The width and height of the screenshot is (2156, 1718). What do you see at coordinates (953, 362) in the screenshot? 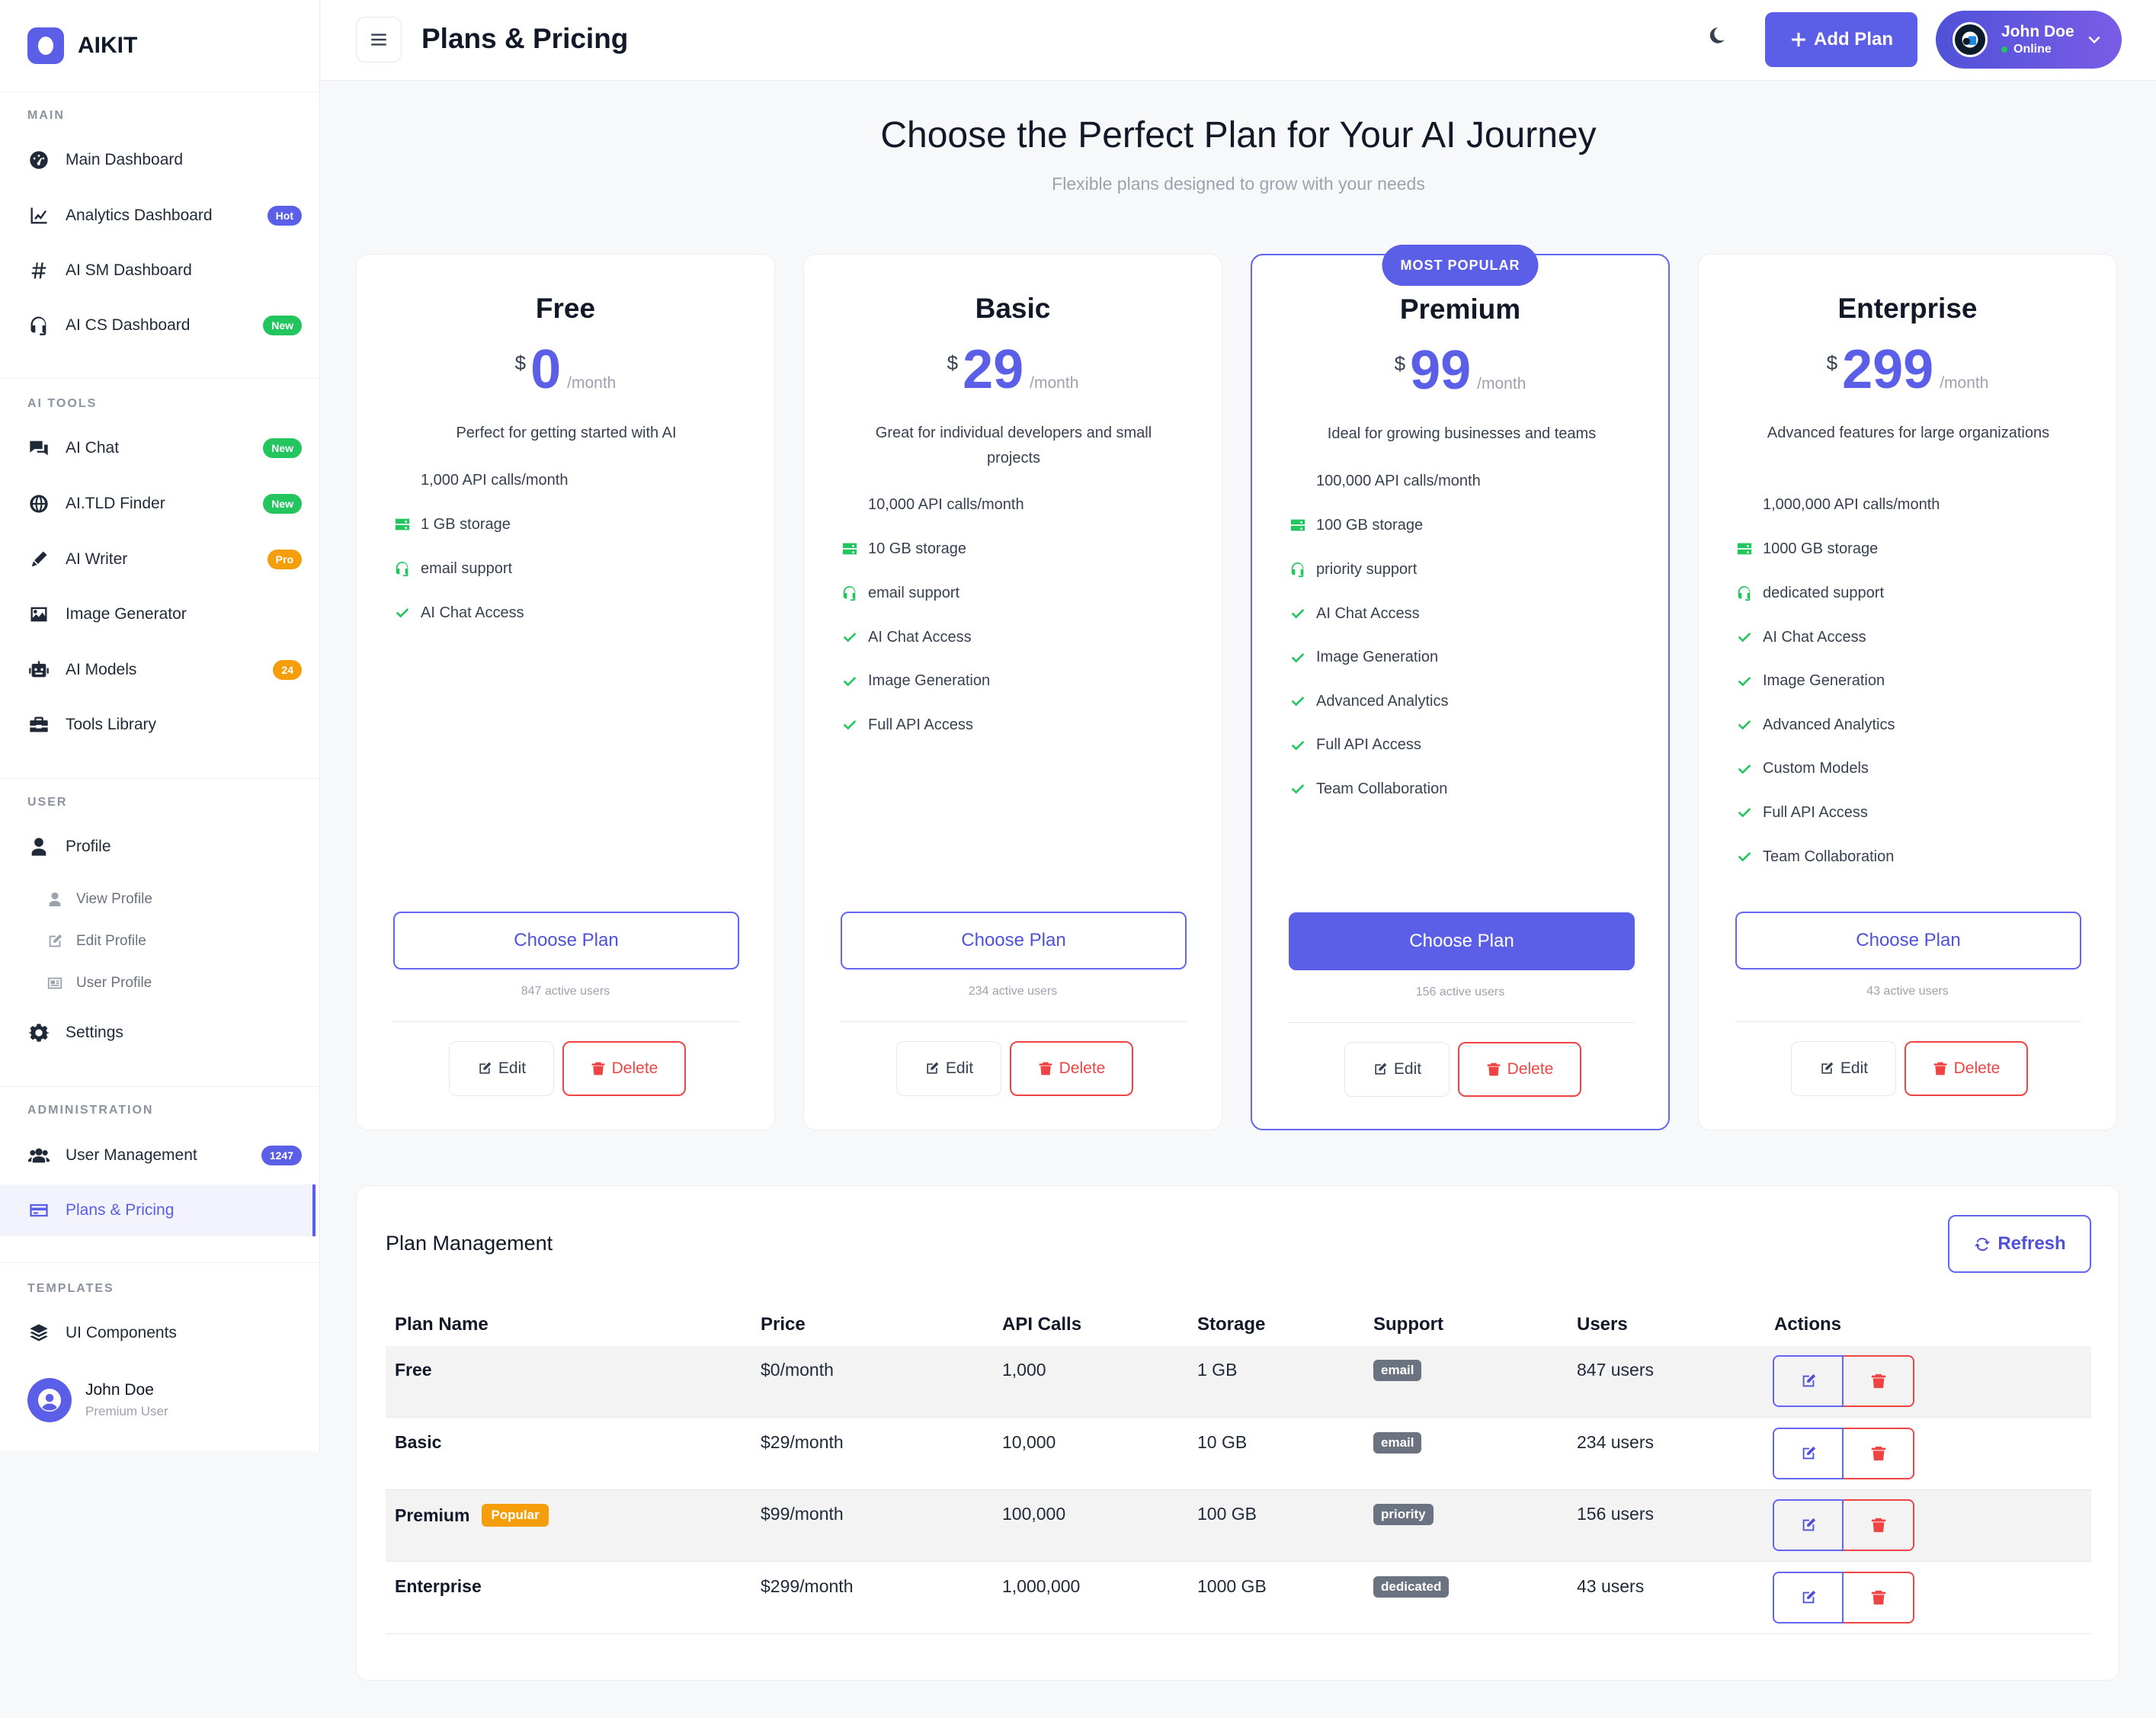
I see `currency-symbol: $` at bounding box center [953, 362].